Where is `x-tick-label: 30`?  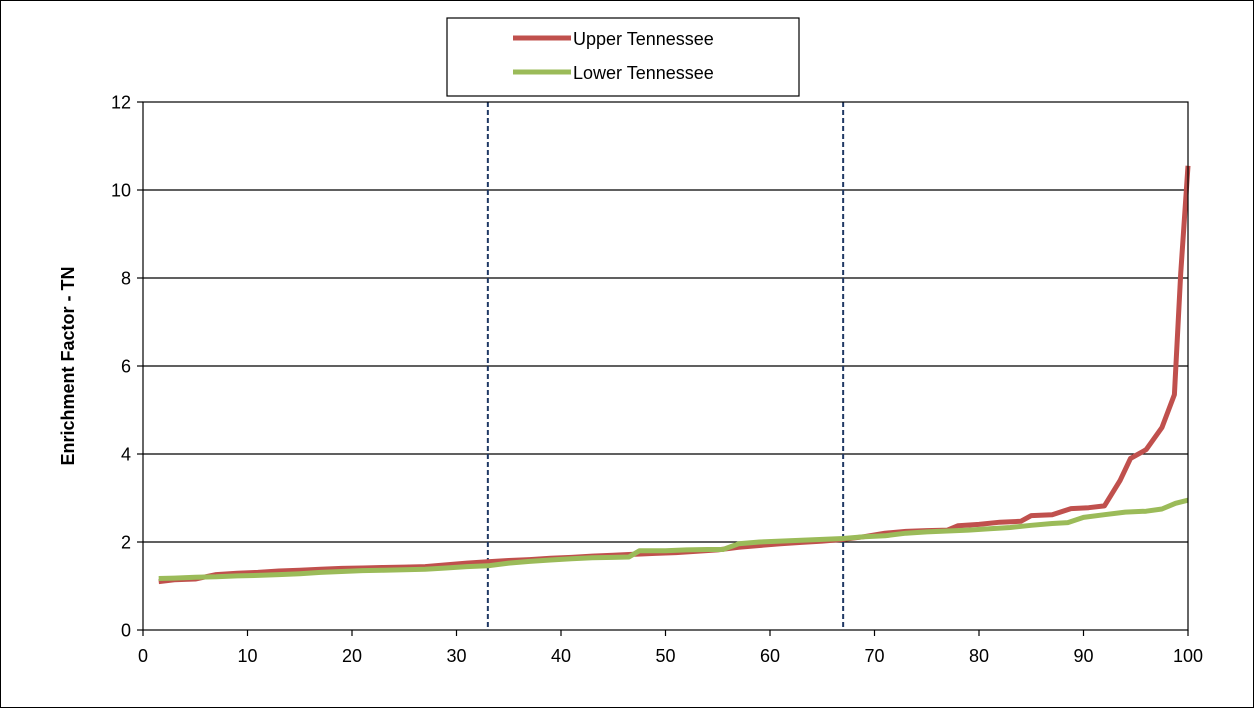 x-tick-label: 30 is located at coordinates (456, 656).